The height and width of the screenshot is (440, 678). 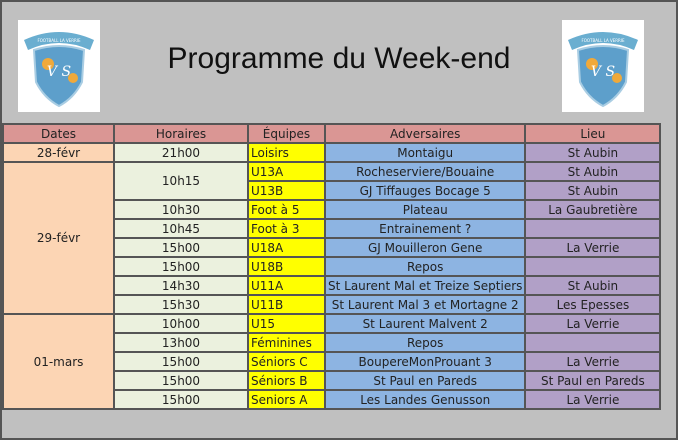 What do you see at coordinates (58, 133) in the screenshot?
I see `column-header: Dates` at bounding box center [58, 133].